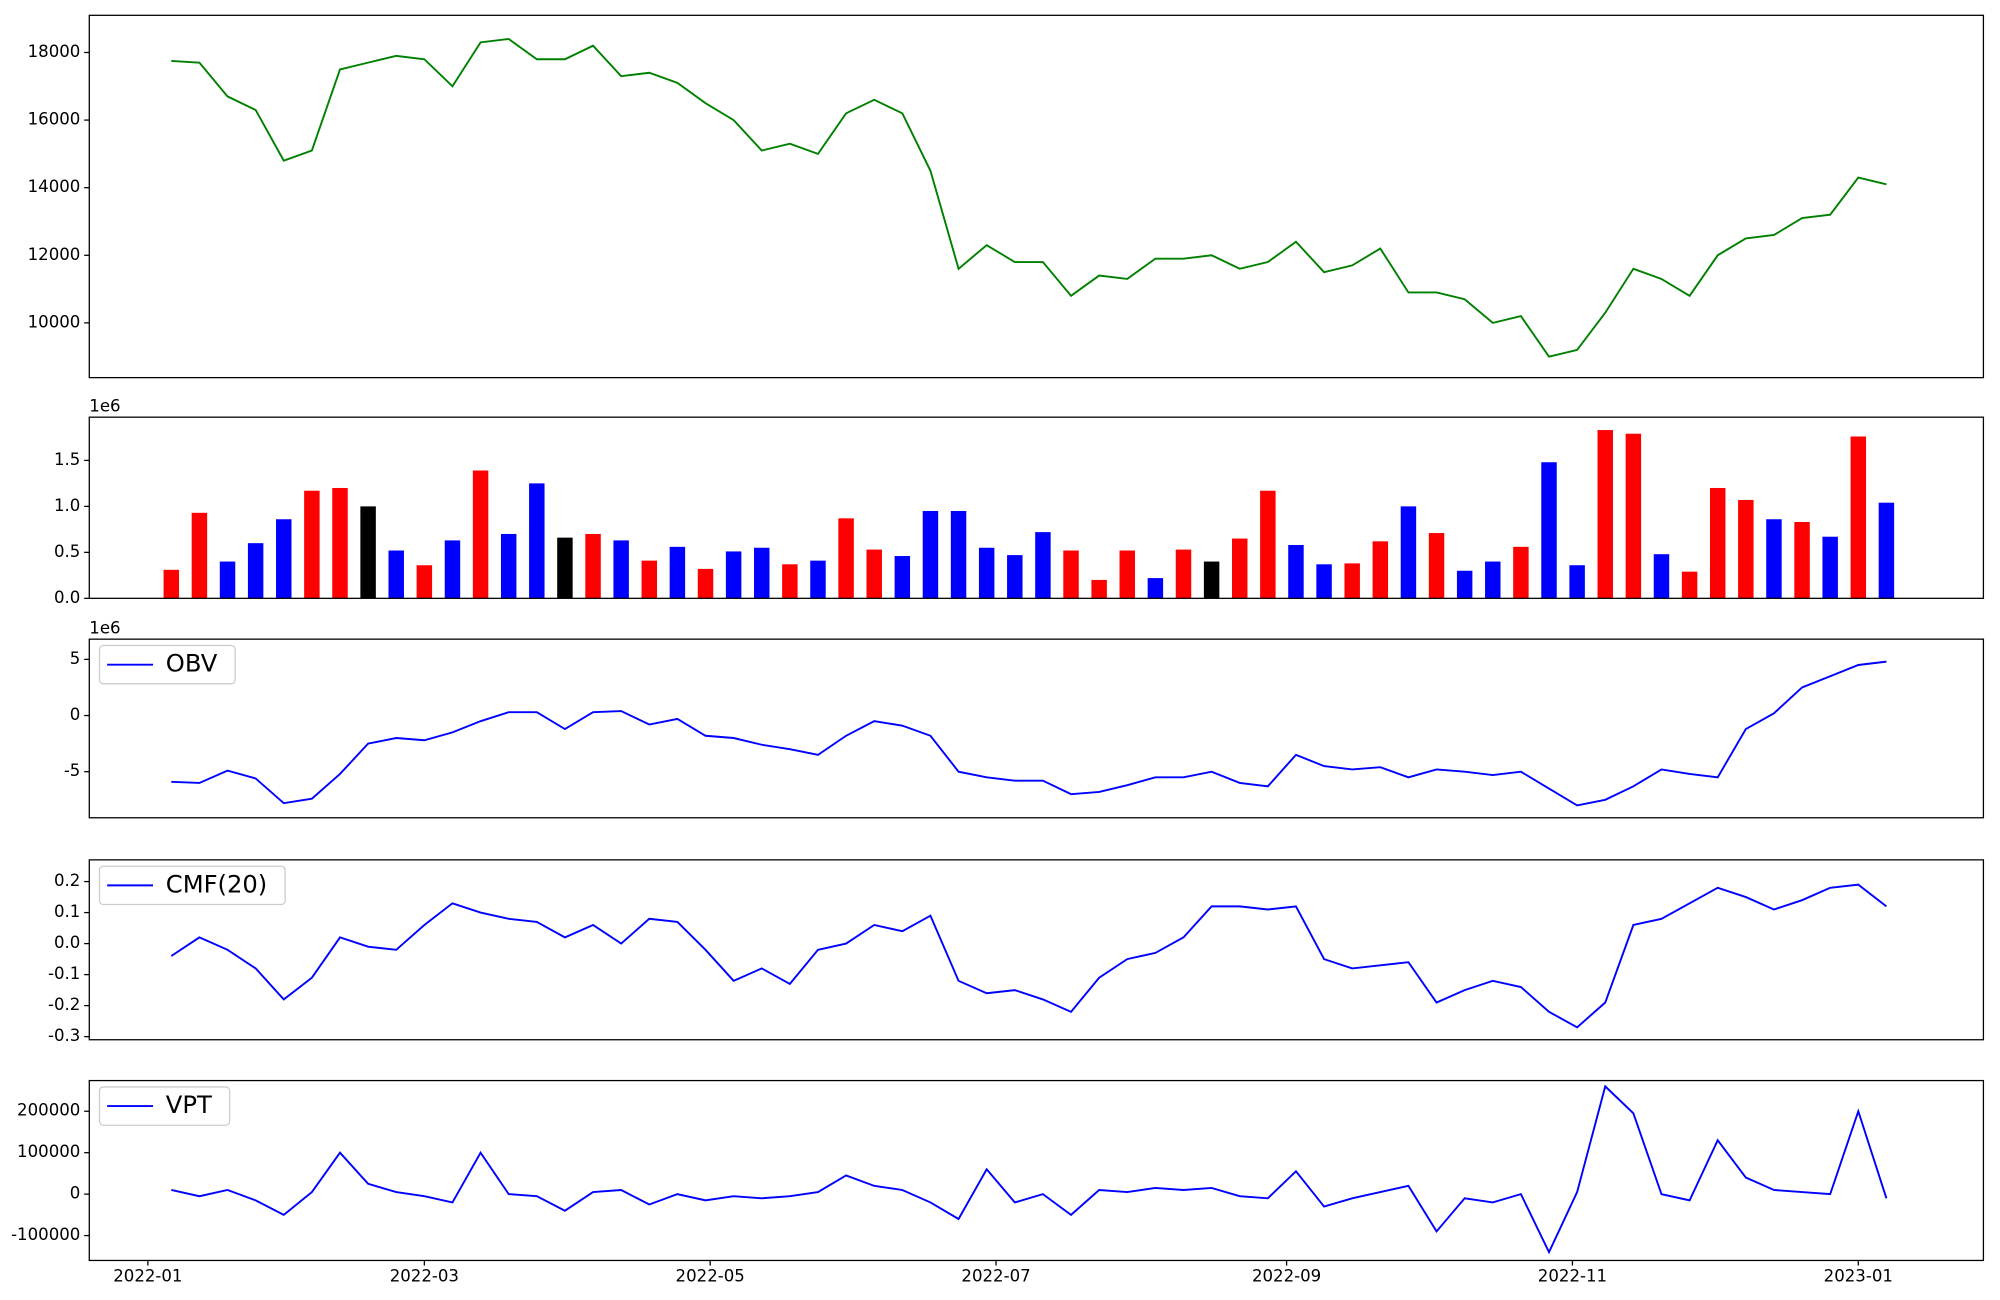 The height and width of the screenshot is (1300, 2000). What do you see at coordinates (67, 551) in the screenshot?
I see `y-tick-label: 0.5` at bounding box center [67, 551].